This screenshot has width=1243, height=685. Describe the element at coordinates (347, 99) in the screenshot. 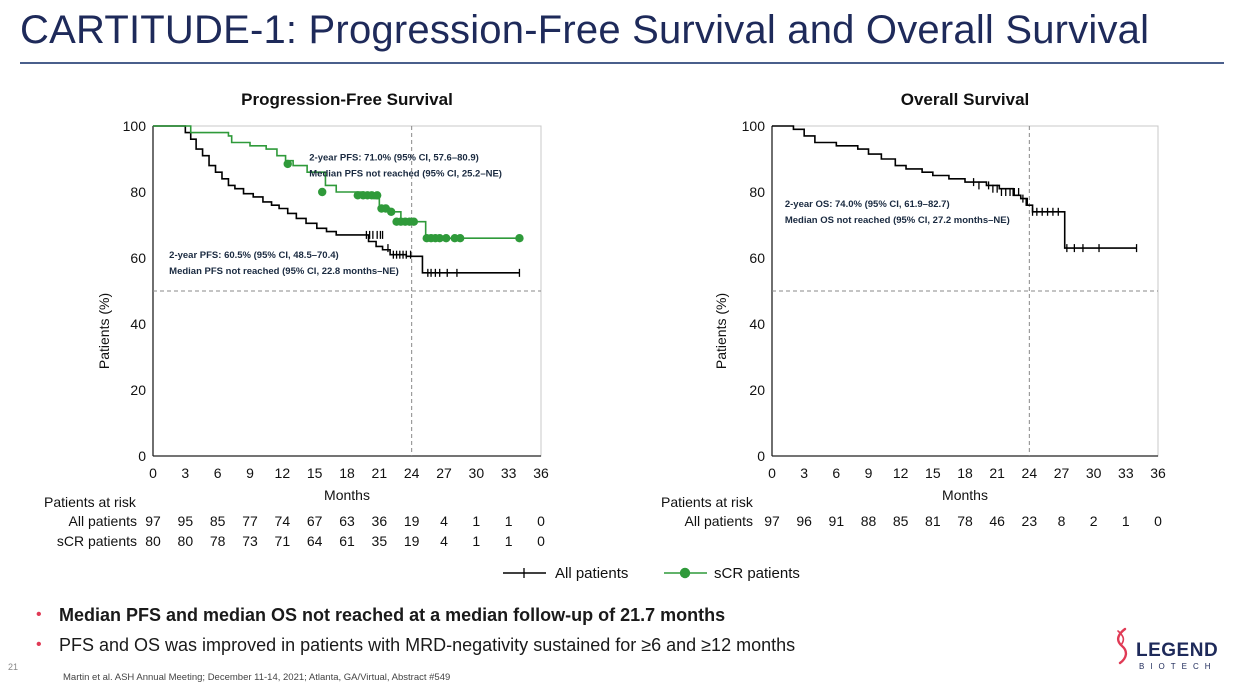

I see `chart-title: Progression-Free Survival` at that location.